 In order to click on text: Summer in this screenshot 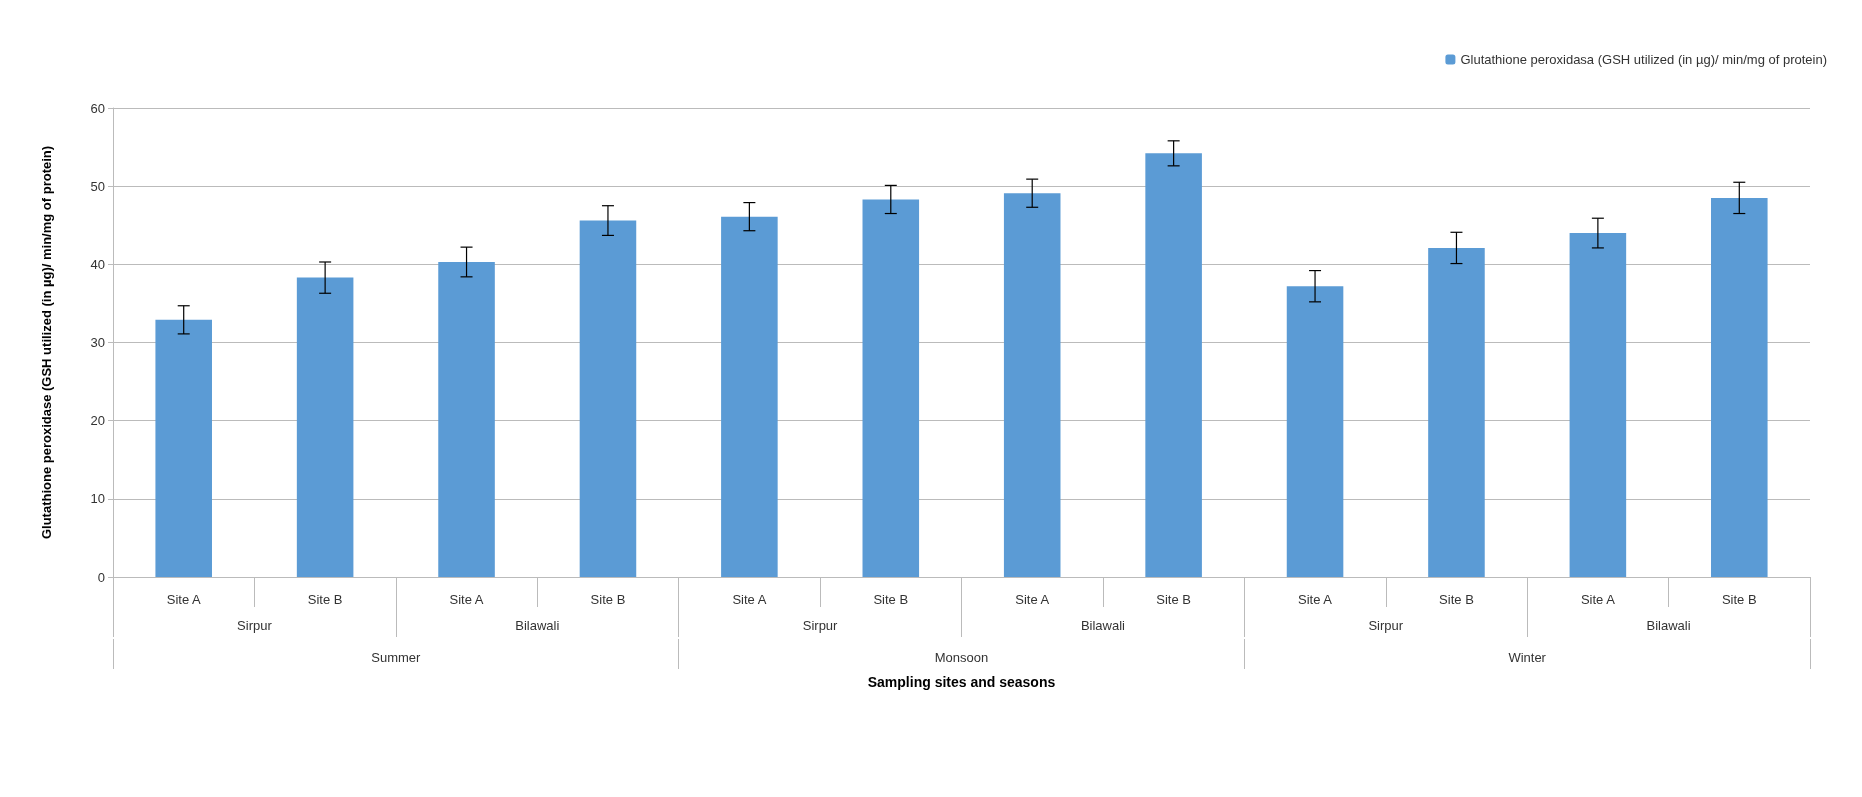, I will do `click(396, 657)`.